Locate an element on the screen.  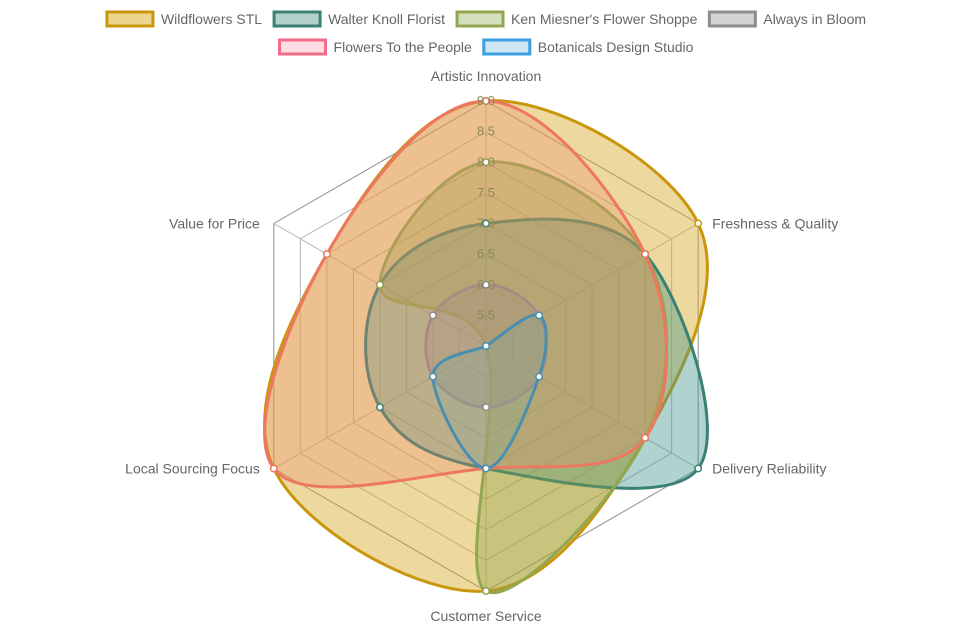
legend-label: Botanicals Design Studio is located at coordinates (616, 47).